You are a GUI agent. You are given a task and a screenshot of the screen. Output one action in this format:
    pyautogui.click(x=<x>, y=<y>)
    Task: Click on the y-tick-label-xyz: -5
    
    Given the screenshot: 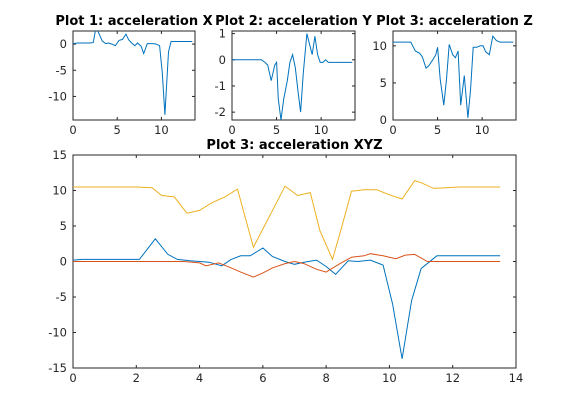 What is the action you would take?
    pyautogui.click(x=61, y=297)
    